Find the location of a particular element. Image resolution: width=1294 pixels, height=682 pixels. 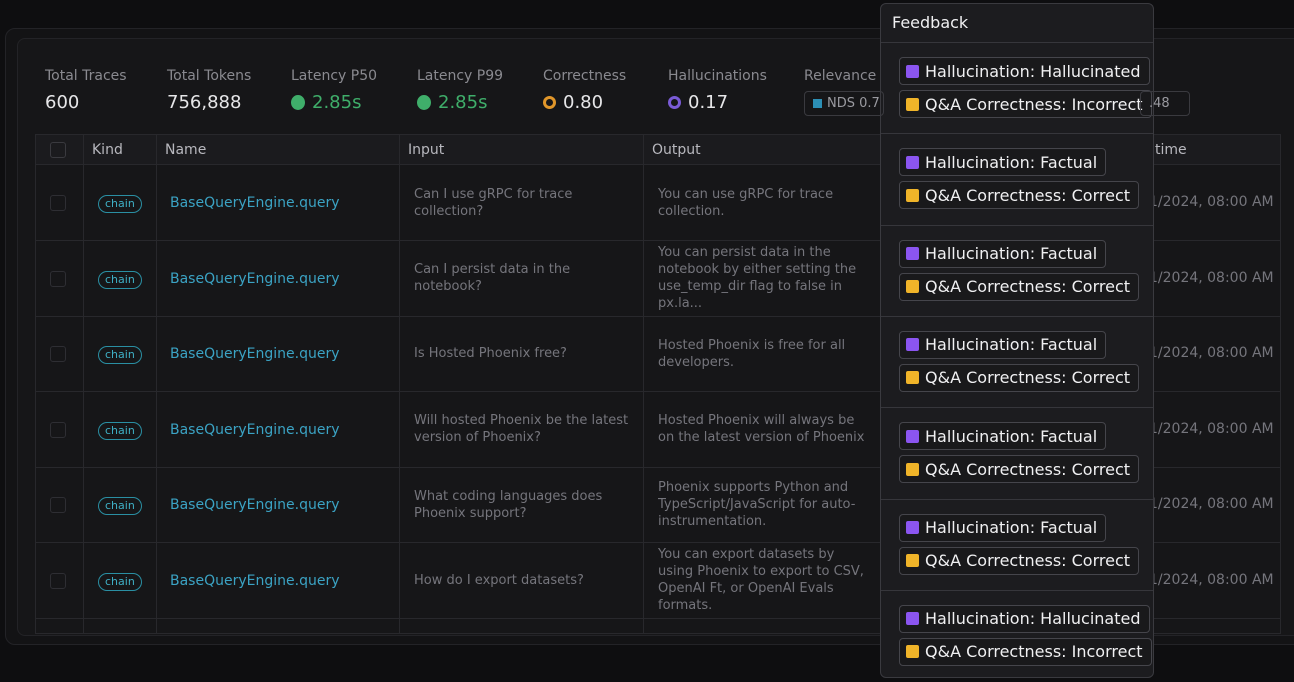

column-header: Kind is located at coordinates (107, 150).